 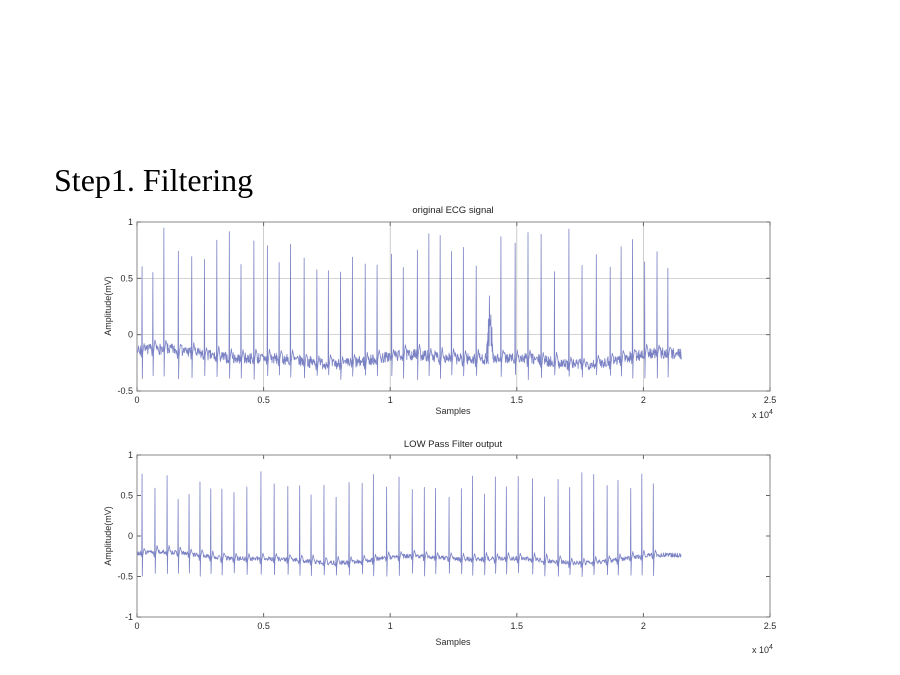 What do you see at coordinates (129, 617) in the screenshot?
I see `y-tick-label: -1` at bounding box center [129, 617].